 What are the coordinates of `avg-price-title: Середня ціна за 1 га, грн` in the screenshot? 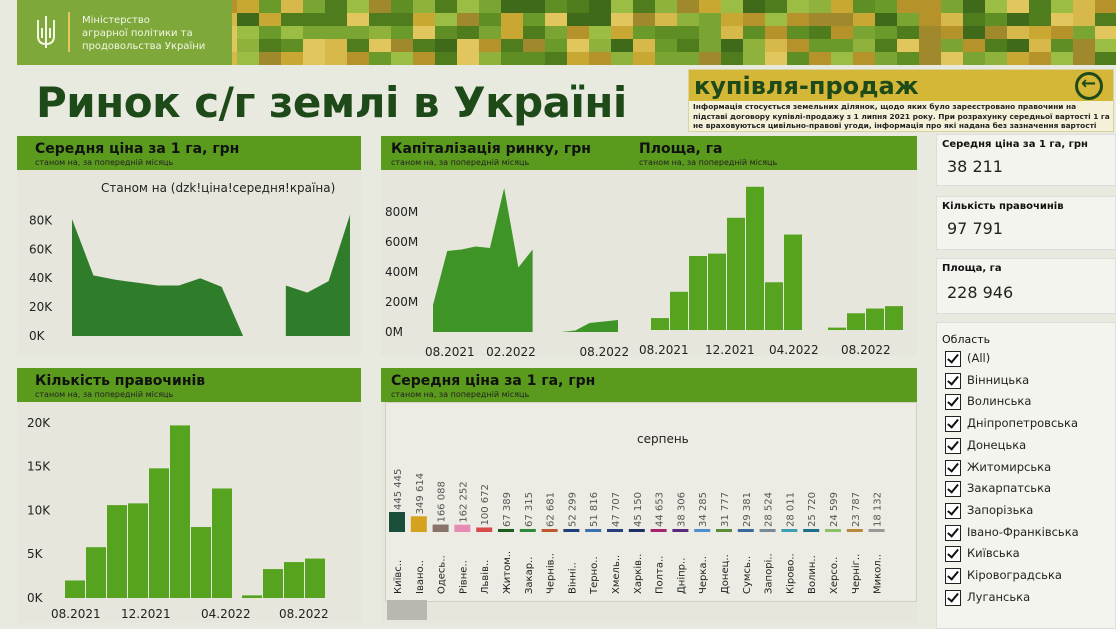 It's located at (137, 149).